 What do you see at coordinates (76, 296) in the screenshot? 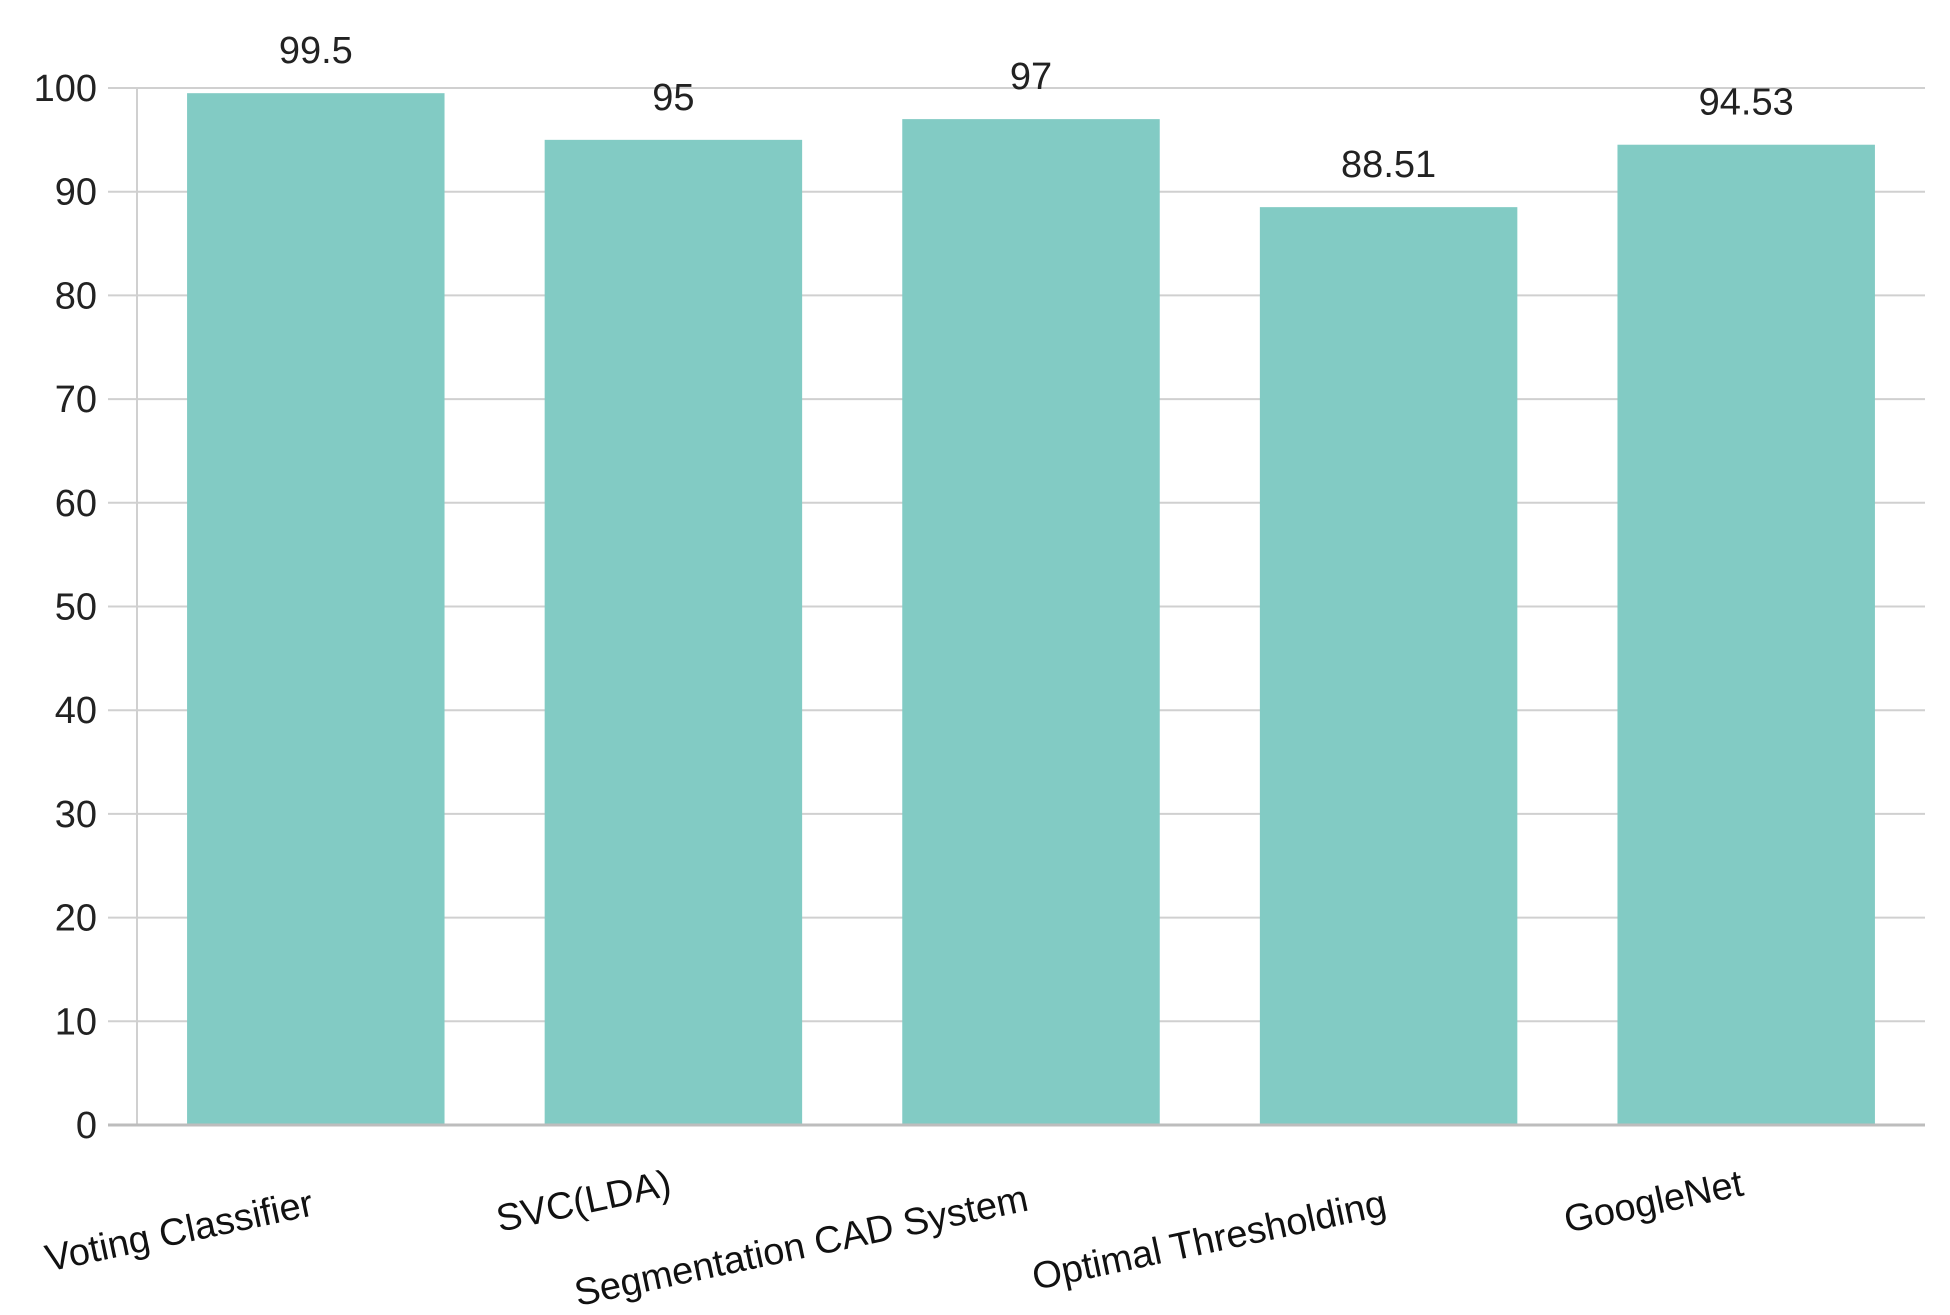
I see `y-tick-label: 80` at bounding box center [76, 296].